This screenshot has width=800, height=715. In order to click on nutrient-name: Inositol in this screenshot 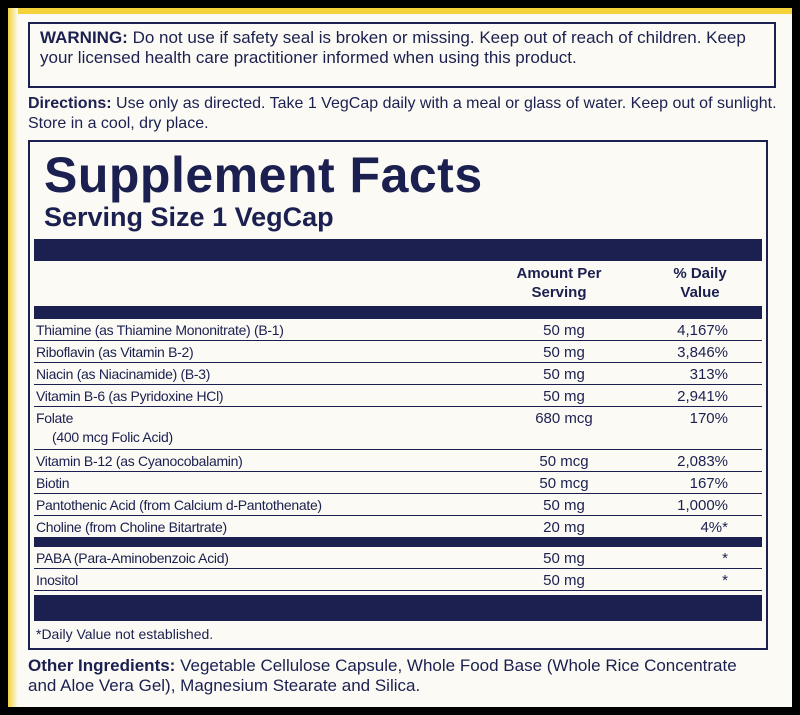, I will do `click(57, 580)`.